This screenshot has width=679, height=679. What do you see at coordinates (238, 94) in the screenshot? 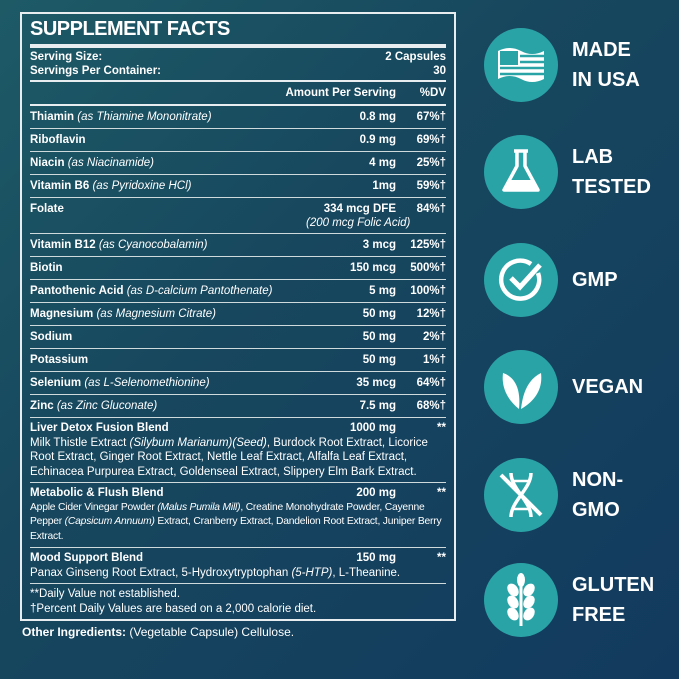
I see `table-header: Amount Per Serving %DV` at bounding box center [238, 94].